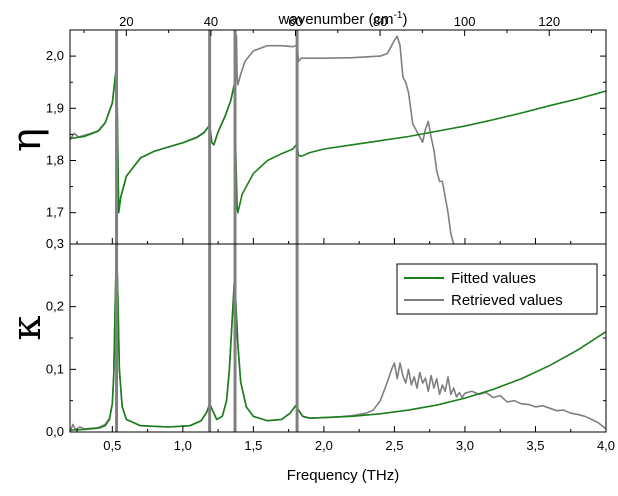  Describe the element at coordinates (606, 445) in the screenshot. I see `x-tick-label: 4,0` at that location.